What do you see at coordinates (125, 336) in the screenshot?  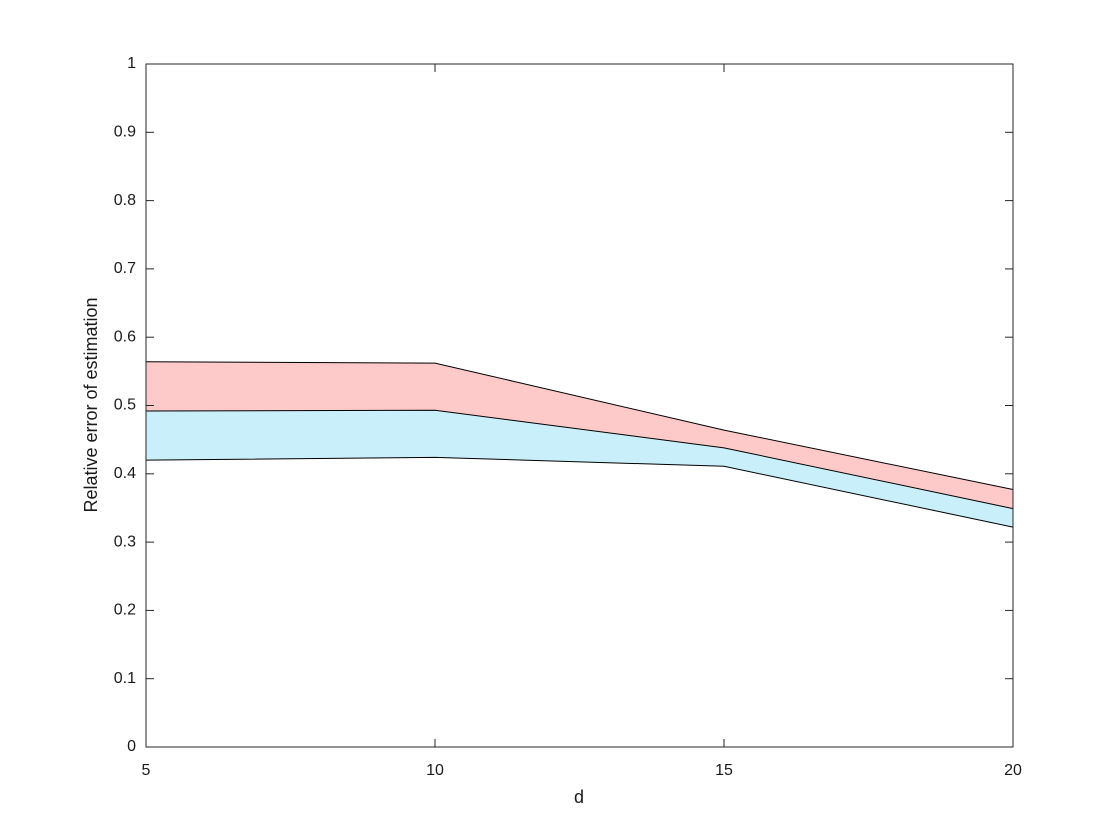 I see `y-tick-label: 0.6` at bounding box center [125, 336].